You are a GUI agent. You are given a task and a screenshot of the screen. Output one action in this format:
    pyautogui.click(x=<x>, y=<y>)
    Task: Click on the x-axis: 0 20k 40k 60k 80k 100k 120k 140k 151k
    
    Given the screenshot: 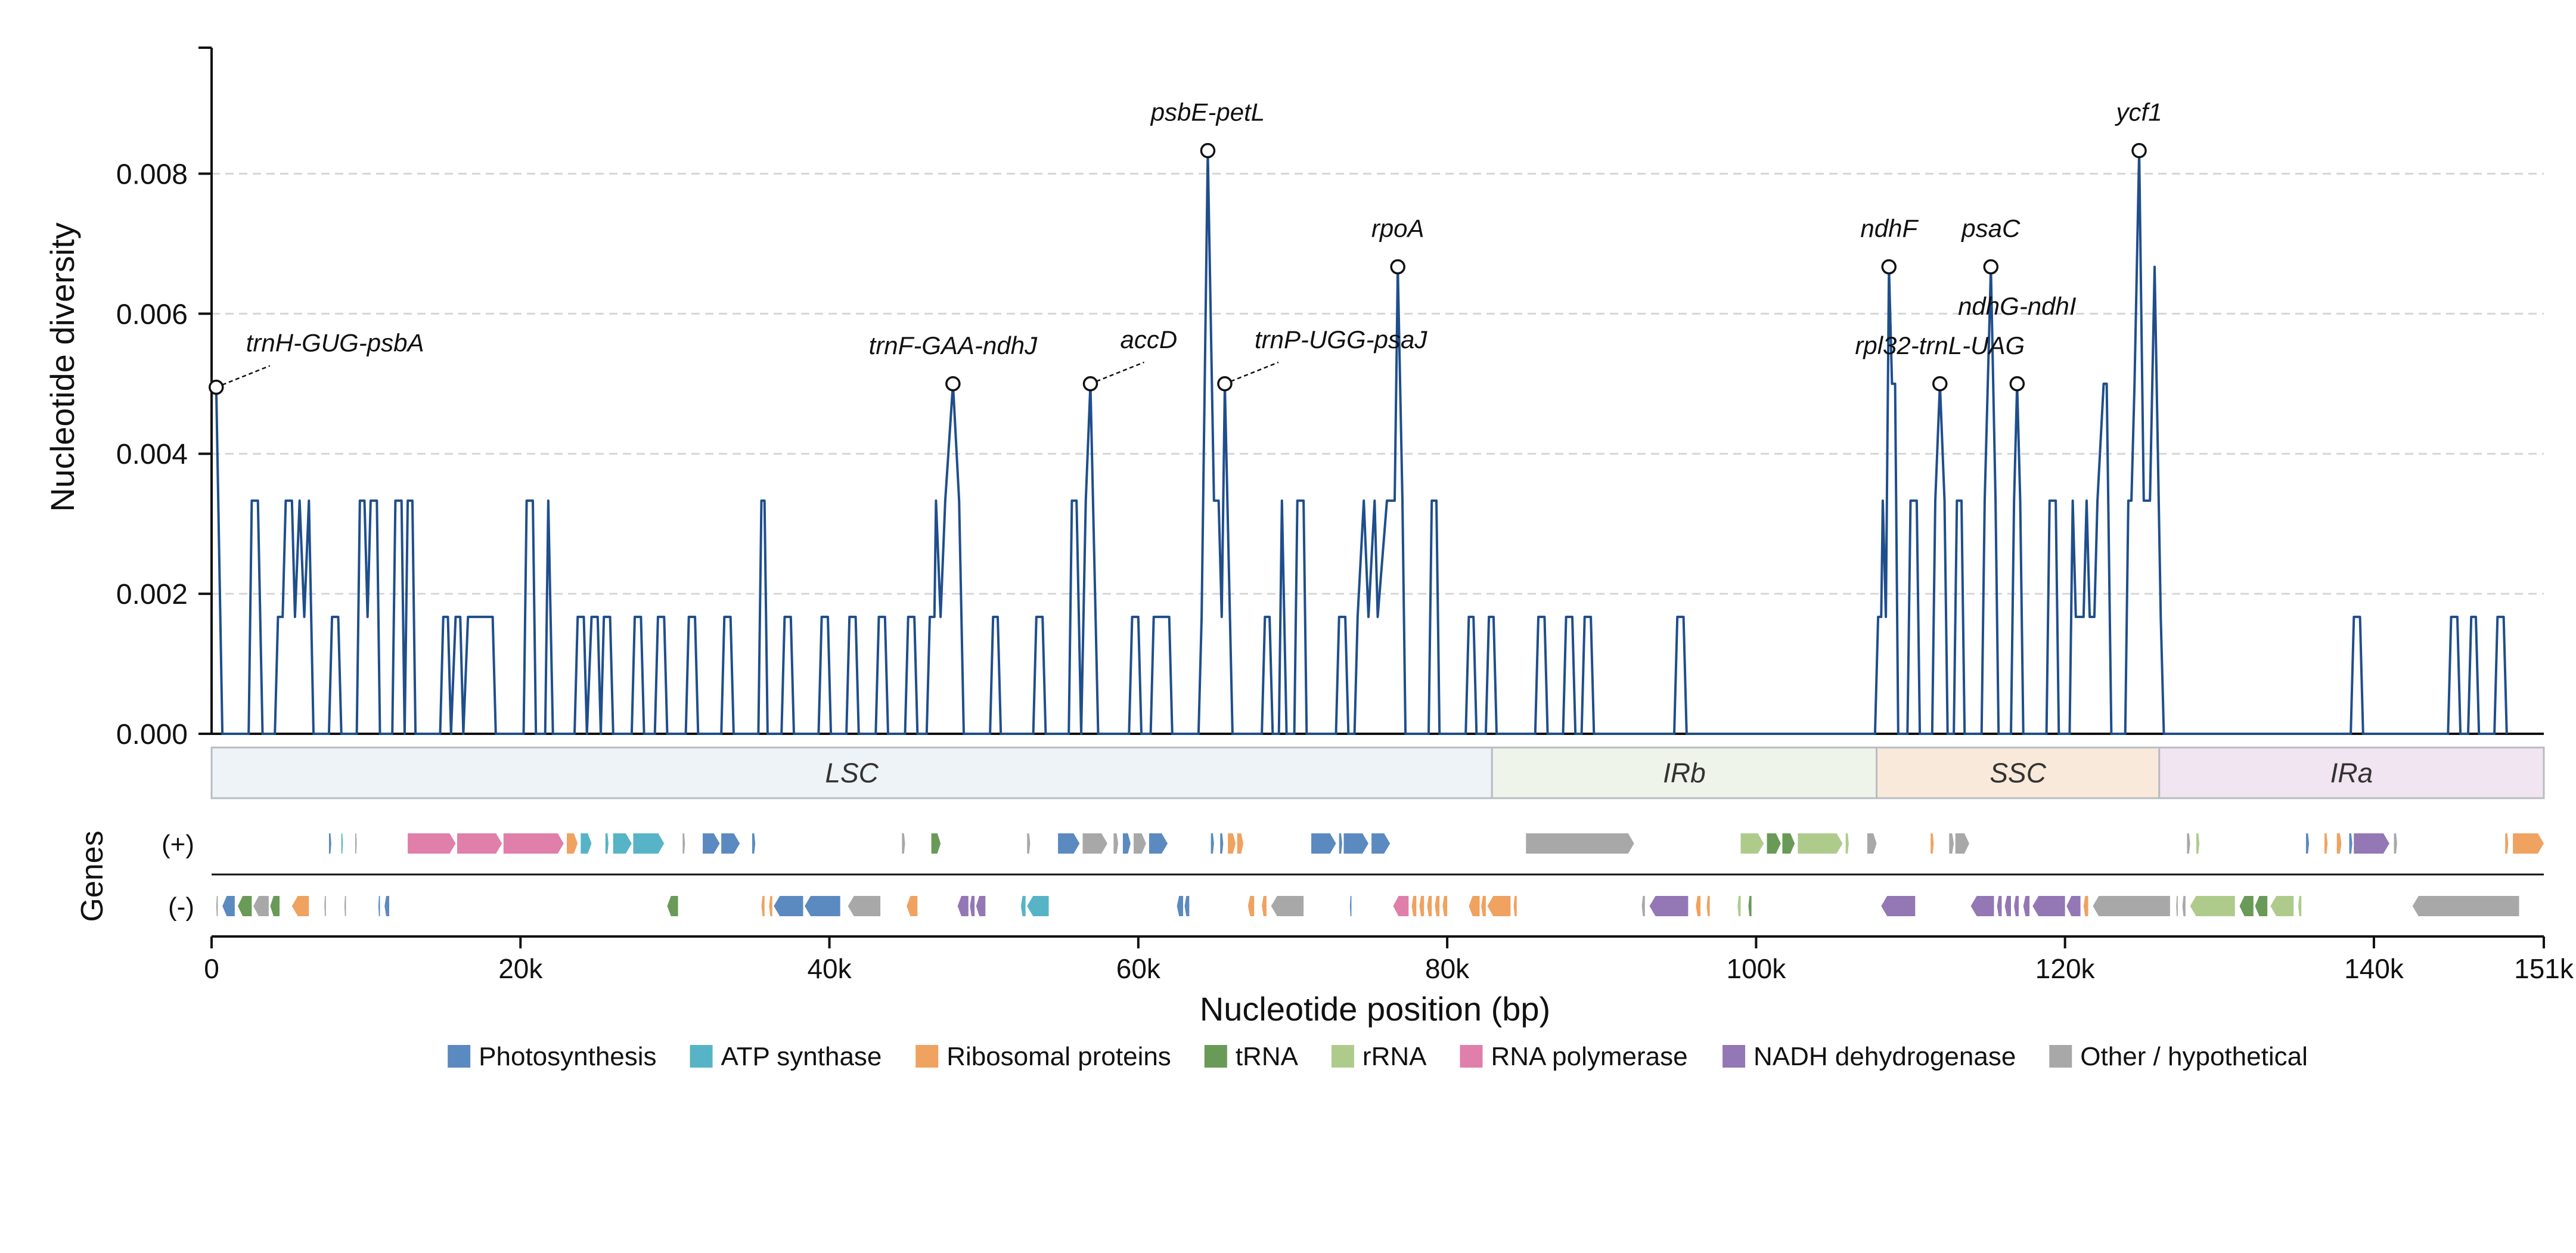 What is the action you would take?
    pyautogui.click(x=1389, y=959)
    